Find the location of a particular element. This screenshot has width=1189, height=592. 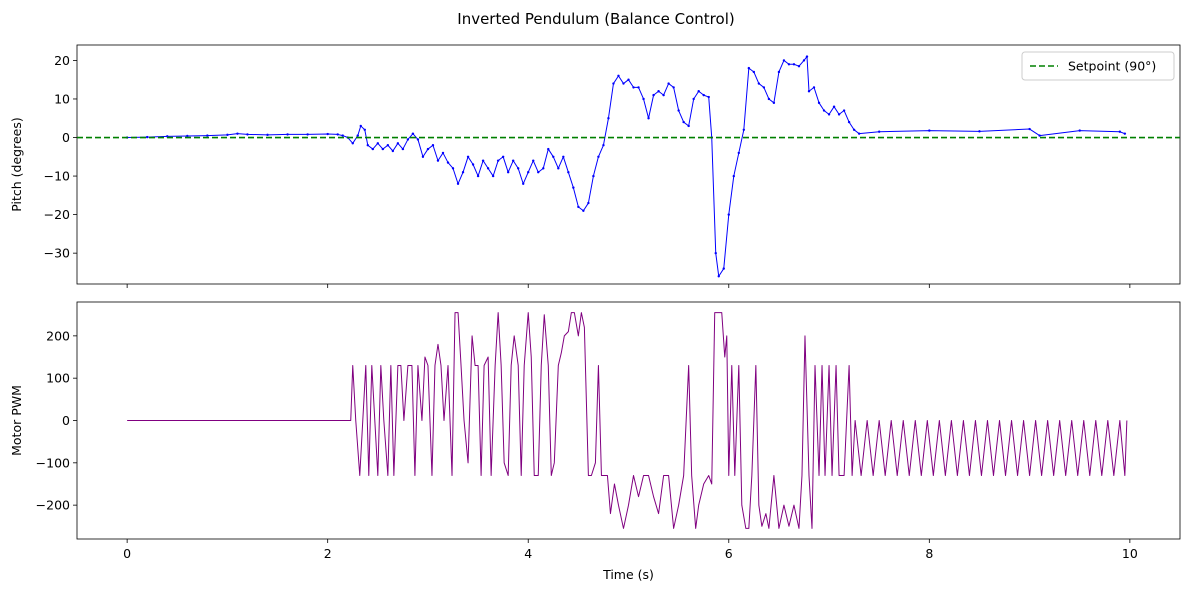

x-tick-label: 6 is located at coordinates (729, 553).